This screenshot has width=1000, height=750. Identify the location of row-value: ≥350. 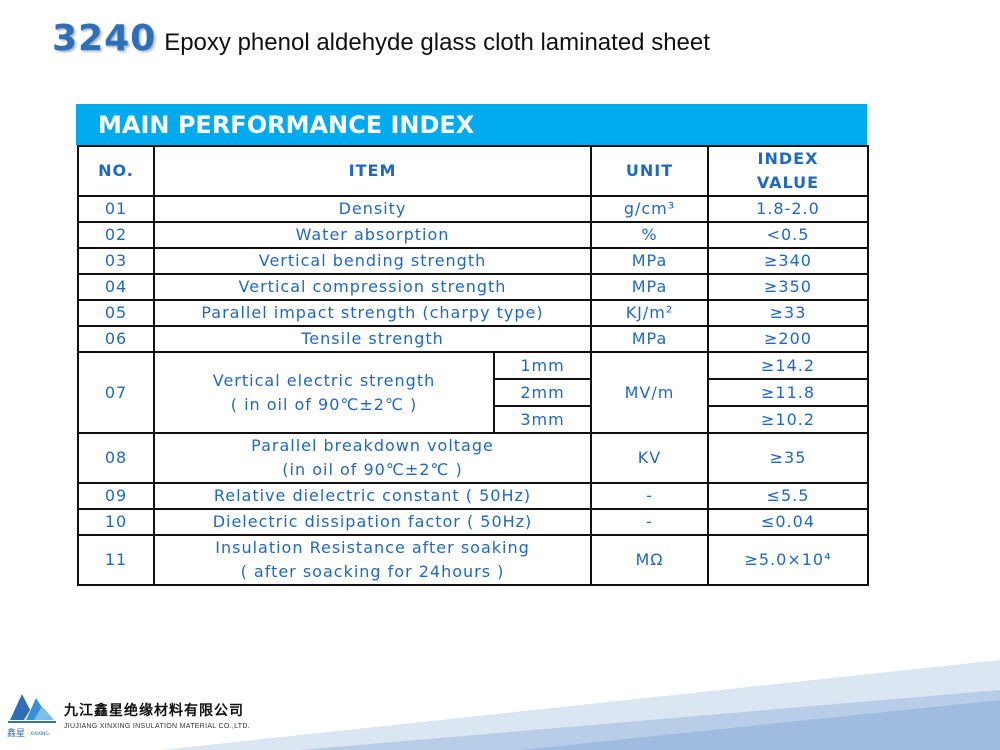
(788, 287).